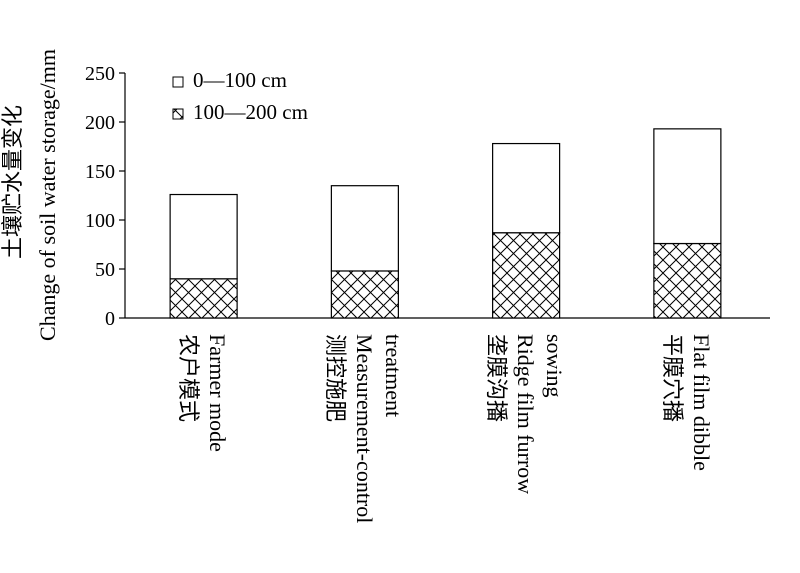 The height and width of the screenshot is (573, 800). What do you see at coordinates (110, 319) in the screenshot?
I see `y-tick-label: 0` at bounding box center [110, 319].